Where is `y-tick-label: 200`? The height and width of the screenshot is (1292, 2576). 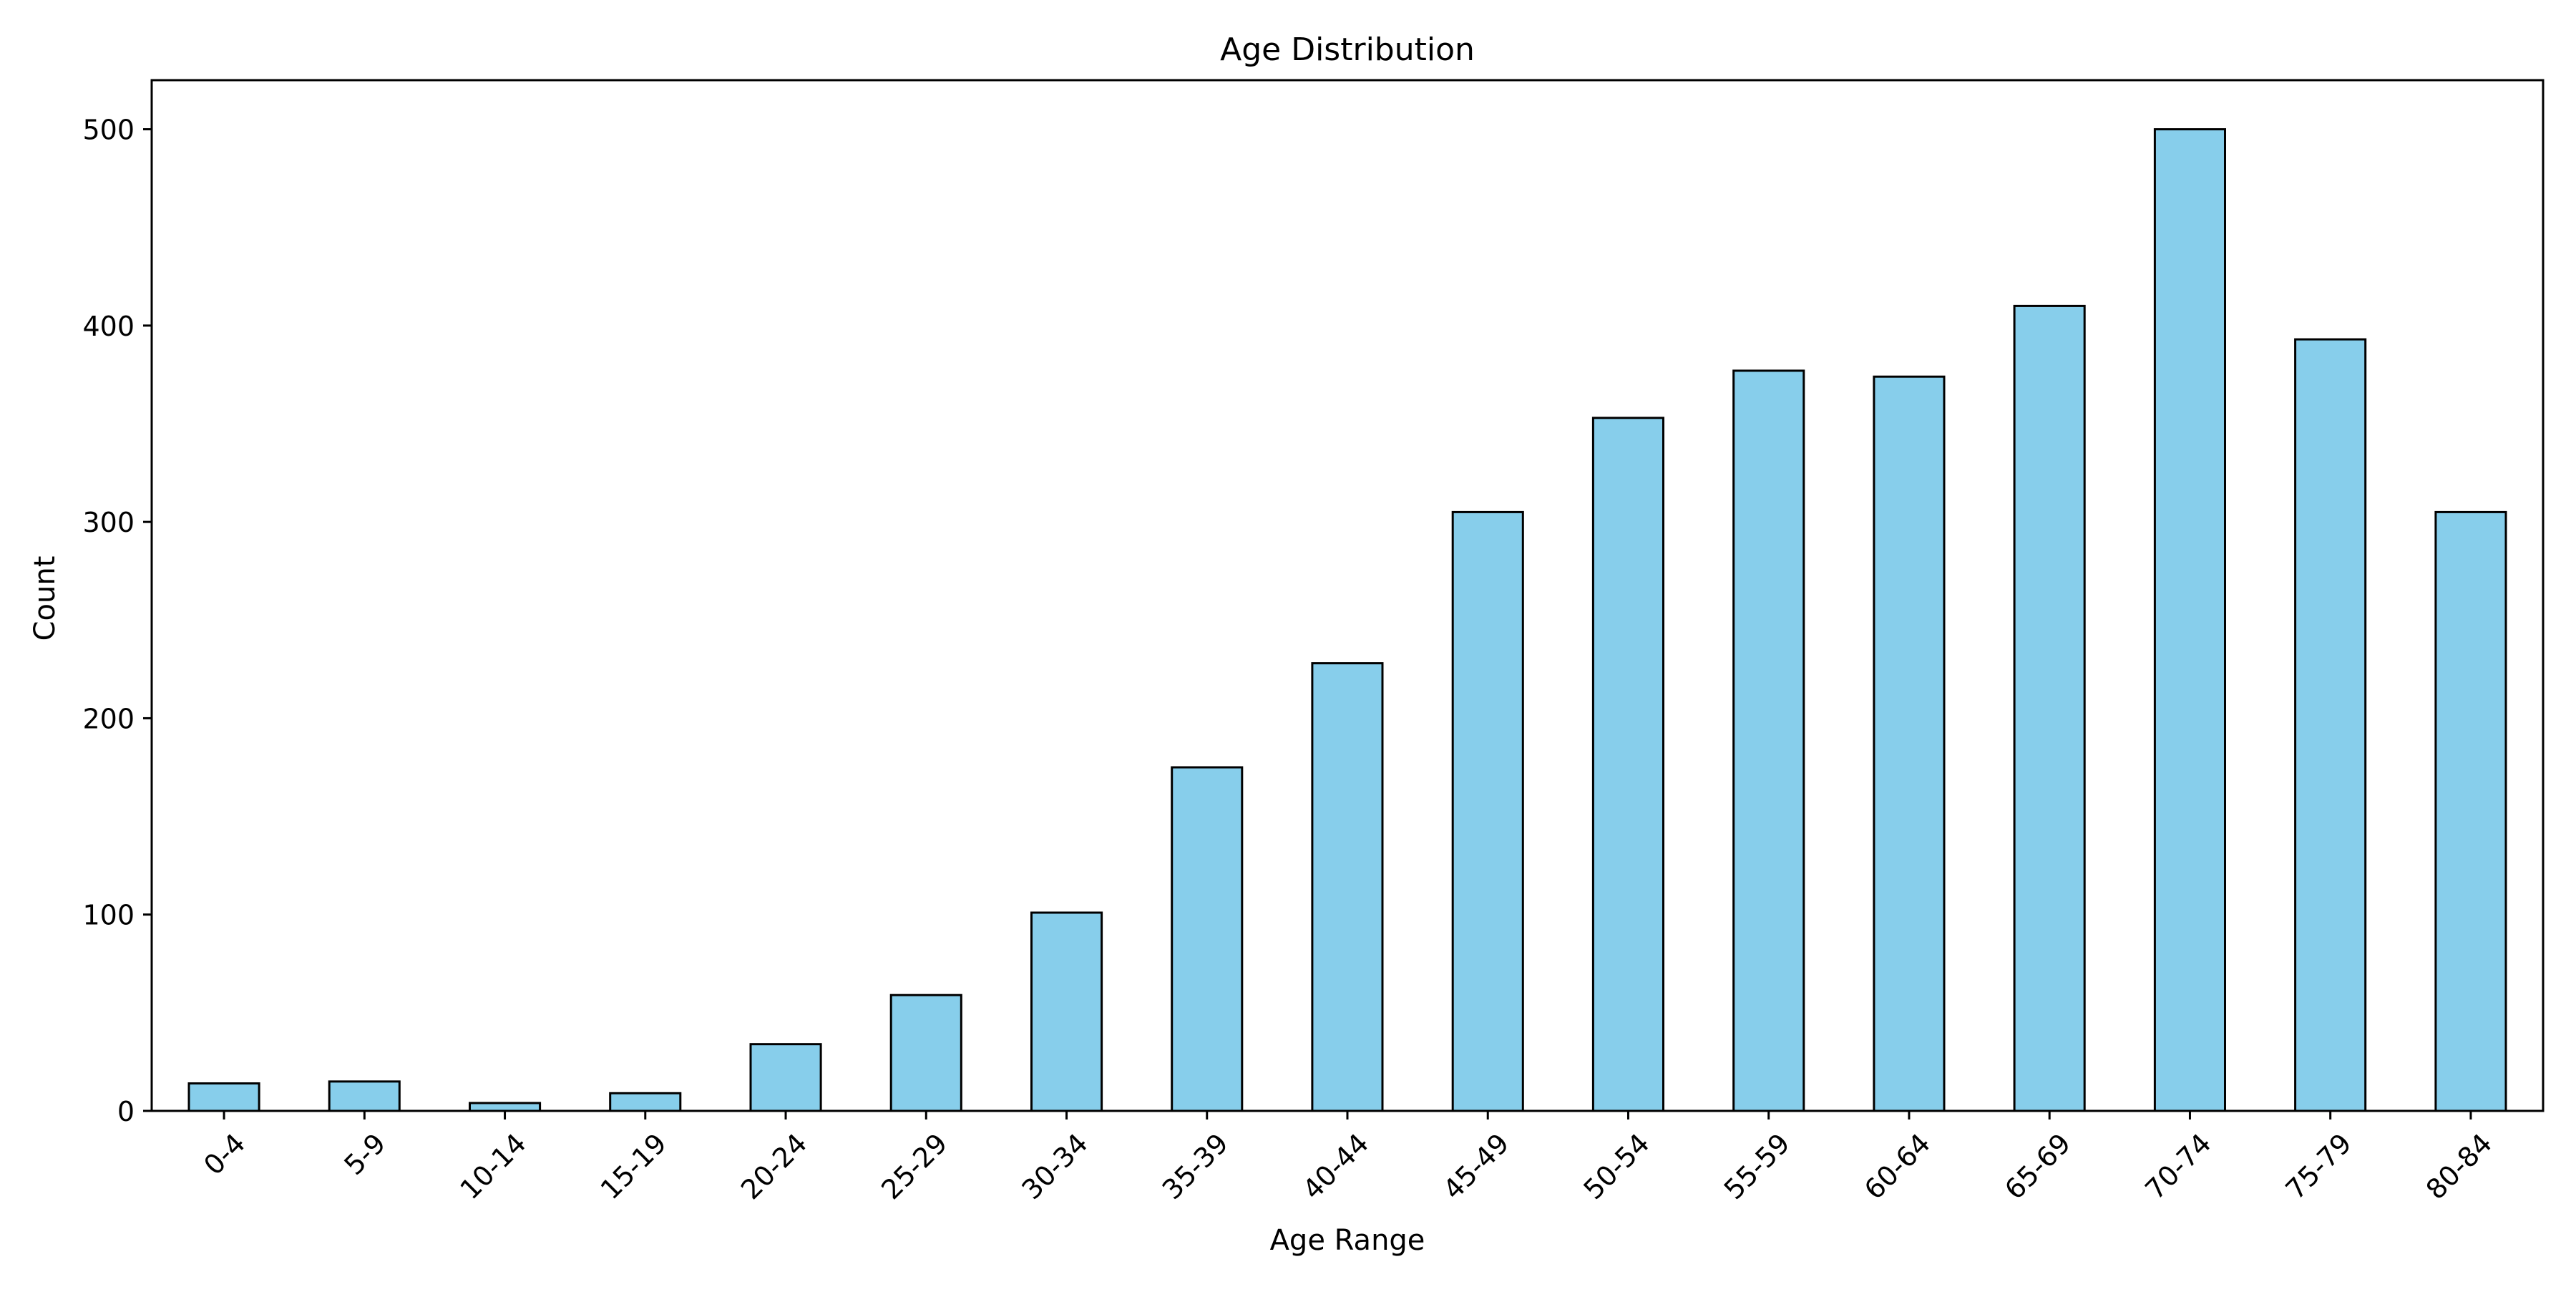
y-tick-label: 200 is located at coordinates (108, 718).